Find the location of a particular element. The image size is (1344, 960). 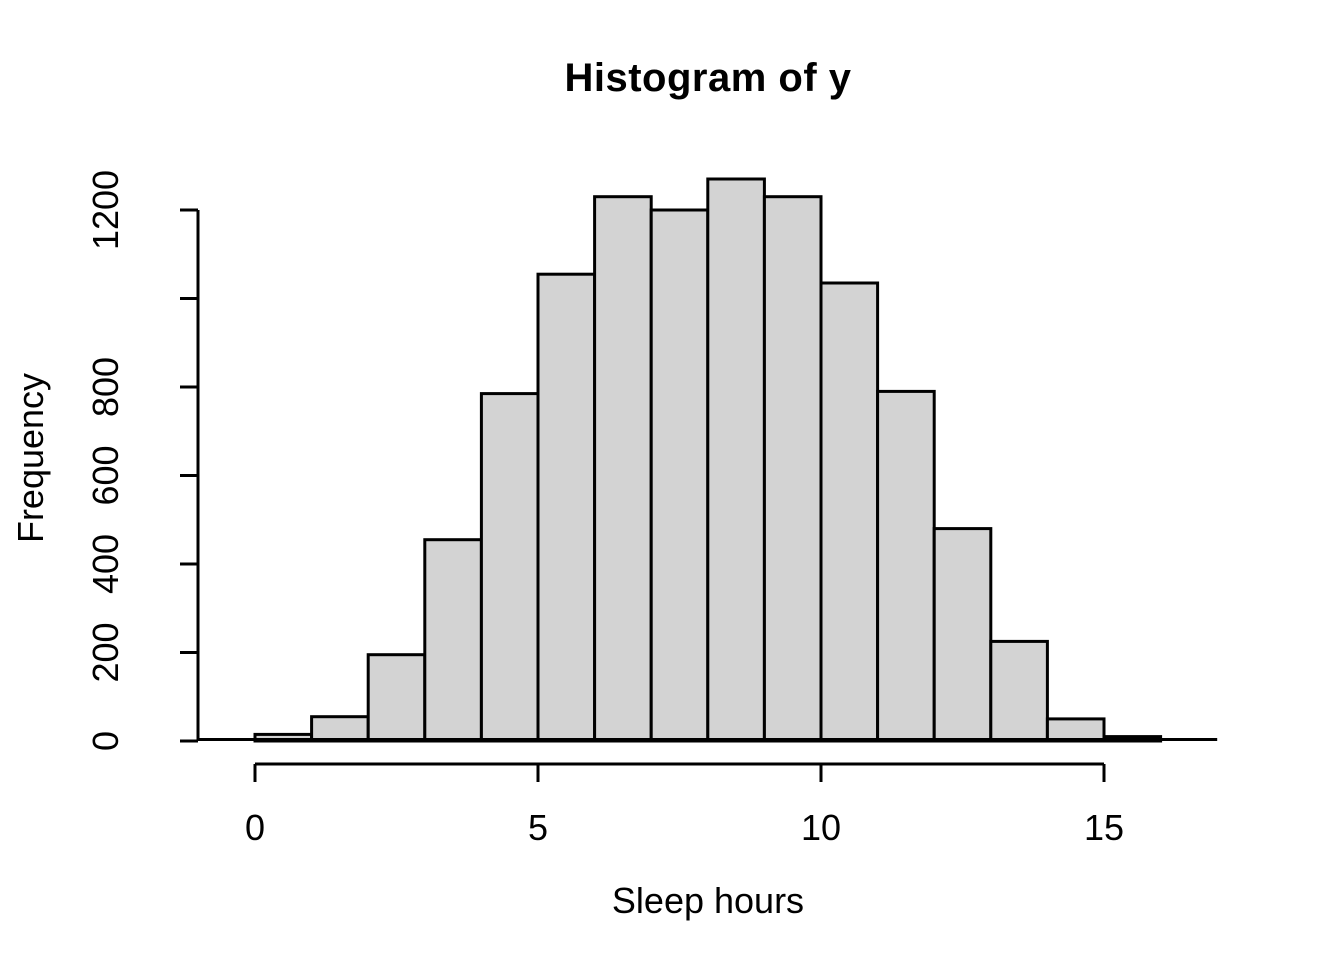

x-tick-label: 0 is located at coordinates (255, 827).